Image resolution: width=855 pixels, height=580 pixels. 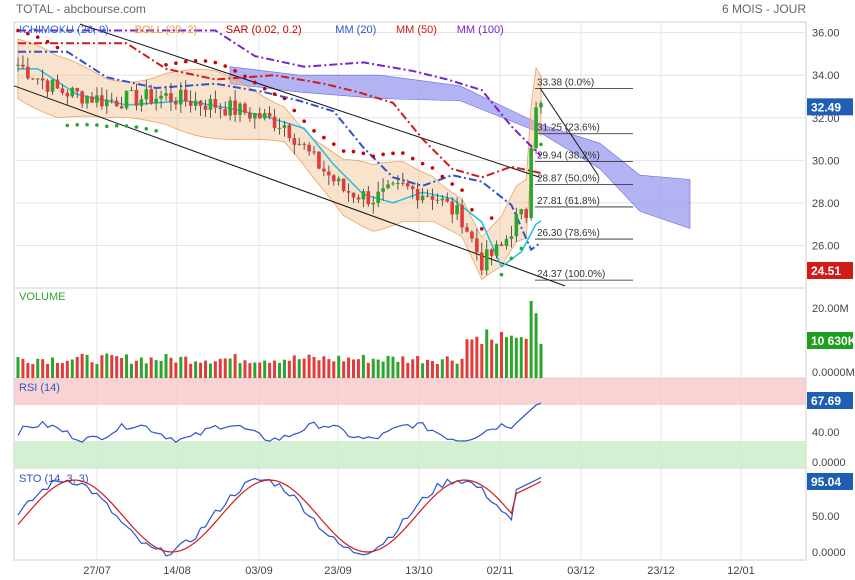 I want to click on fib-level-label: 29.94 (38.2%), so click(x=568, y=156).